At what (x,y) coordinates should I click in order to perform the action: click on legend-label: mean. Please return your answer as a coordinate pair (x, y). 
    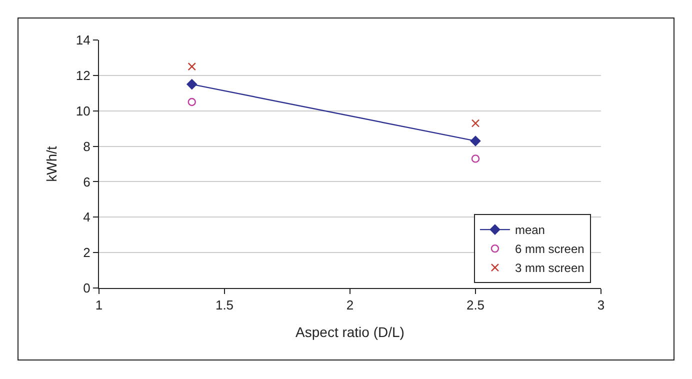
    Looking at the image, I should click on (529, 230).